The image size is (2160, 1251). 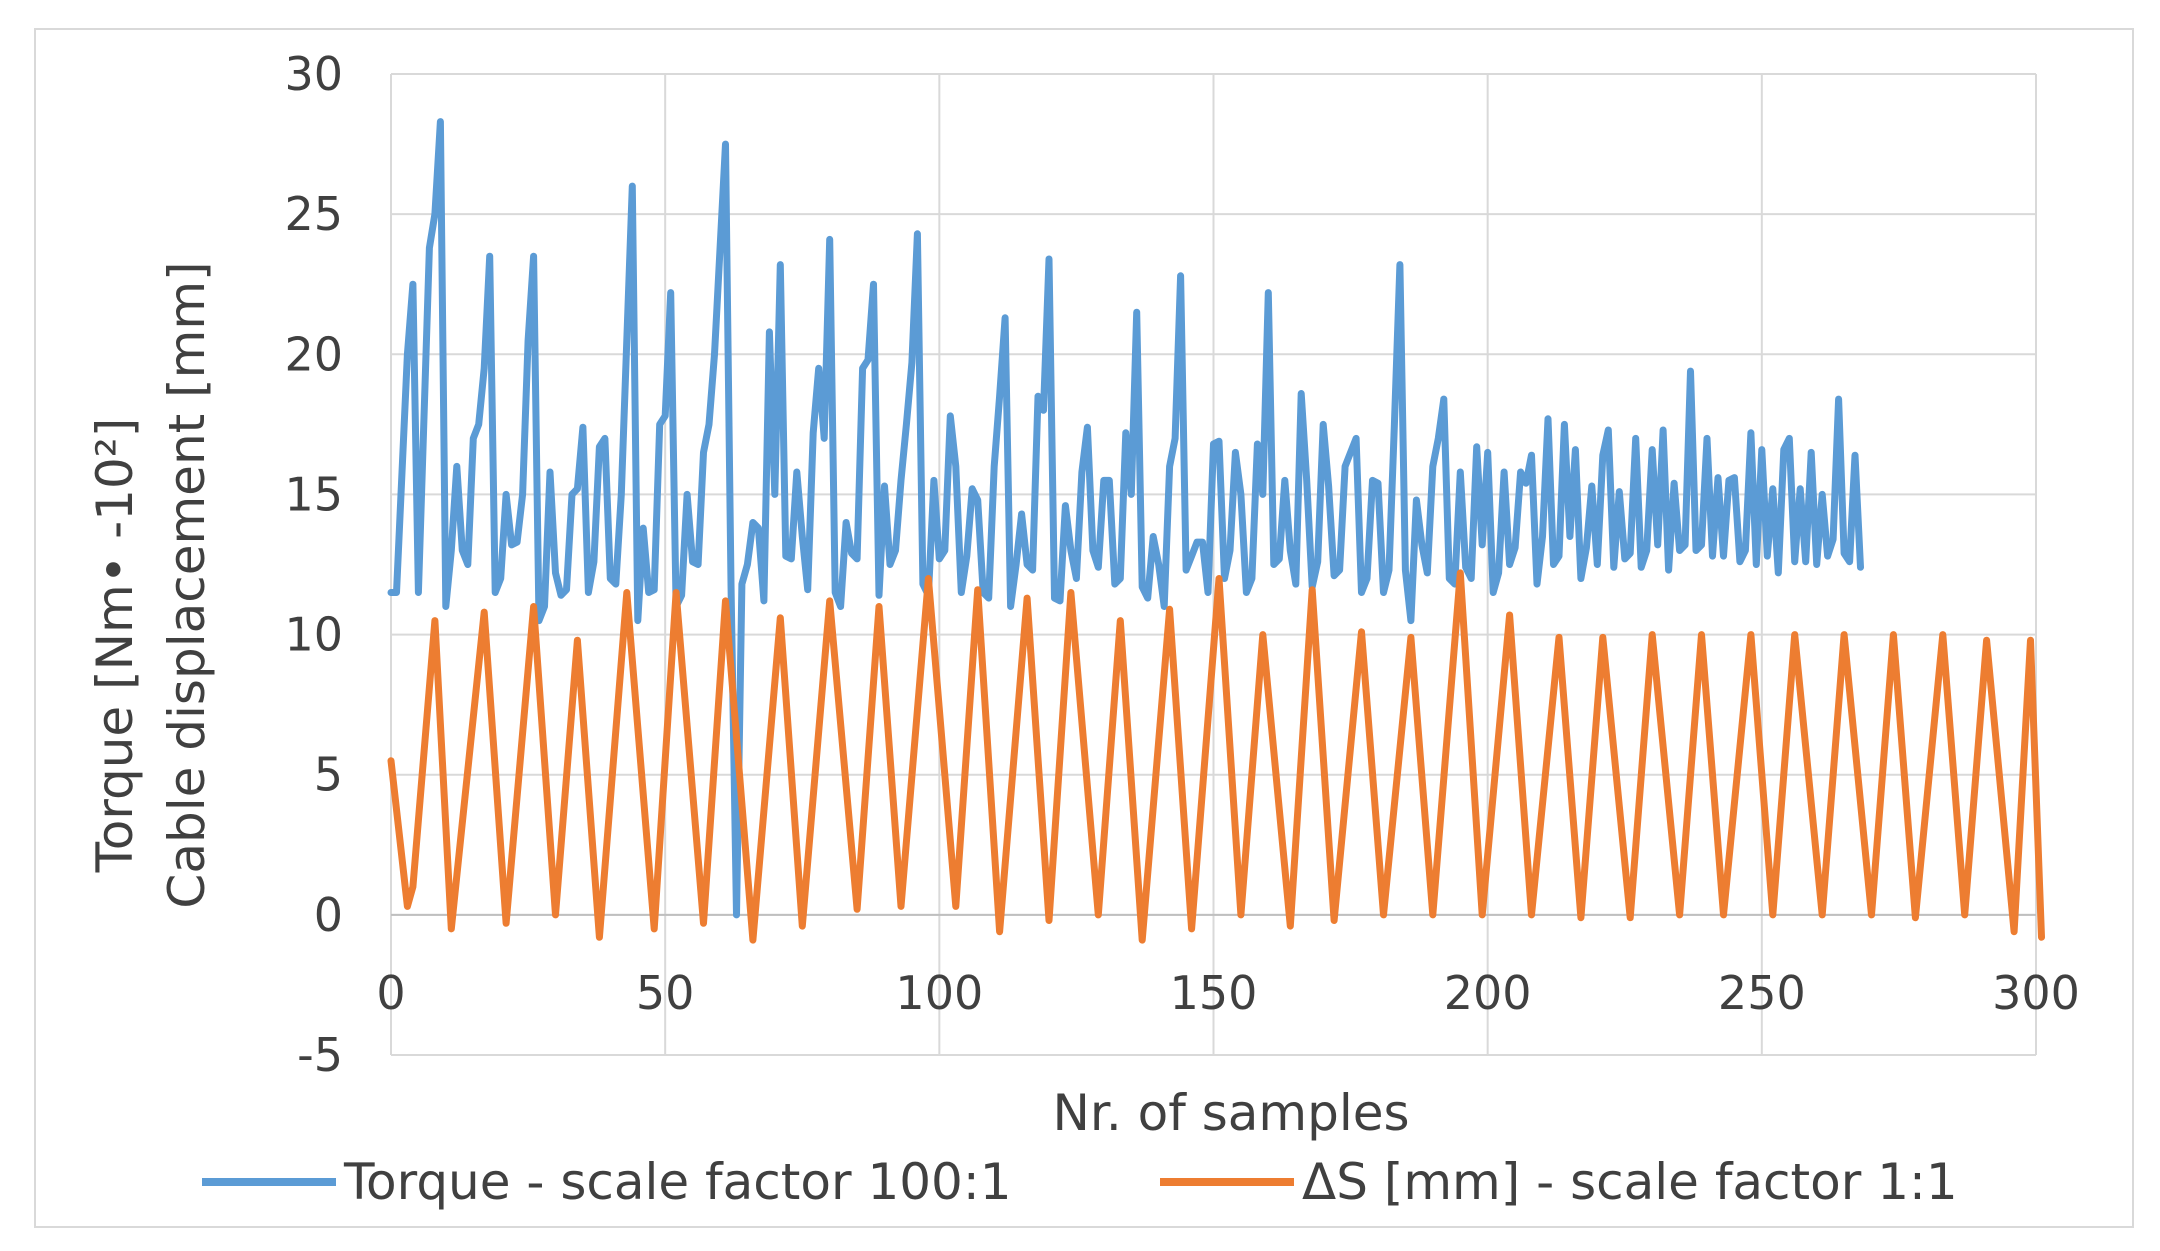 I want to click on y-tick-labels: -5 0 5 10 15 20 25 30, so click(x=313, y=564).